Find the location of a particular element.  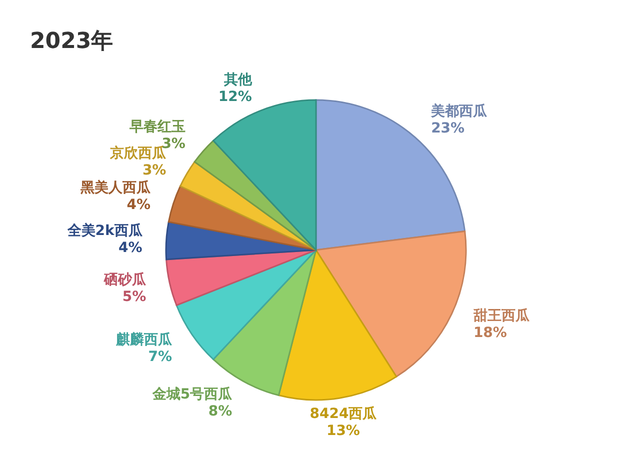

data-label: 13% is located at coordinates (343, 430).